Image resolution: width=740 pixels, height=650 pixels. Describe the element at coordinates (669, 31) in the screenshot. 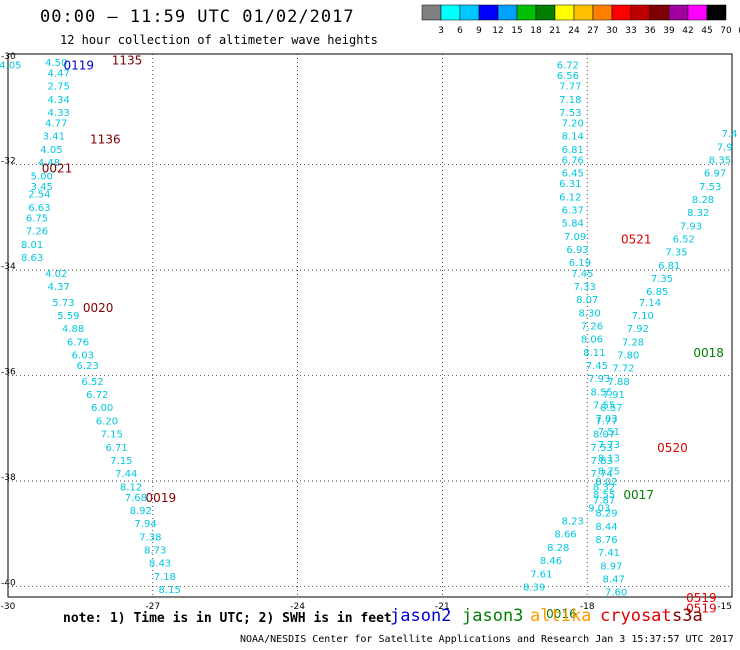

I see `scale-label: 39` at that location.